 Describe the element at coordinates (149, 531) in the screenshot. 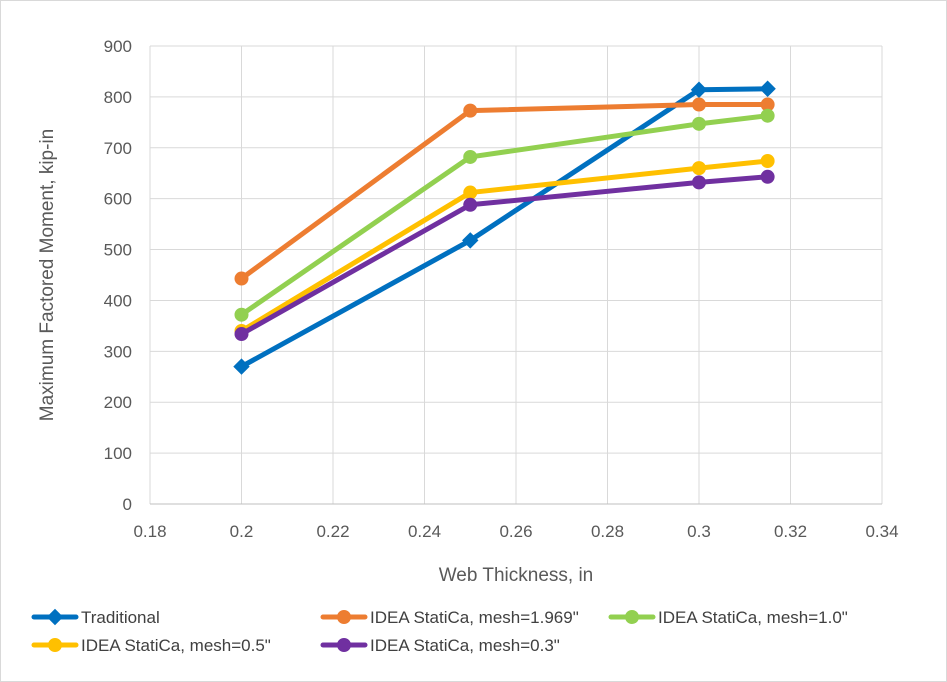

I see `x-tick-label: 0.18` at that location.